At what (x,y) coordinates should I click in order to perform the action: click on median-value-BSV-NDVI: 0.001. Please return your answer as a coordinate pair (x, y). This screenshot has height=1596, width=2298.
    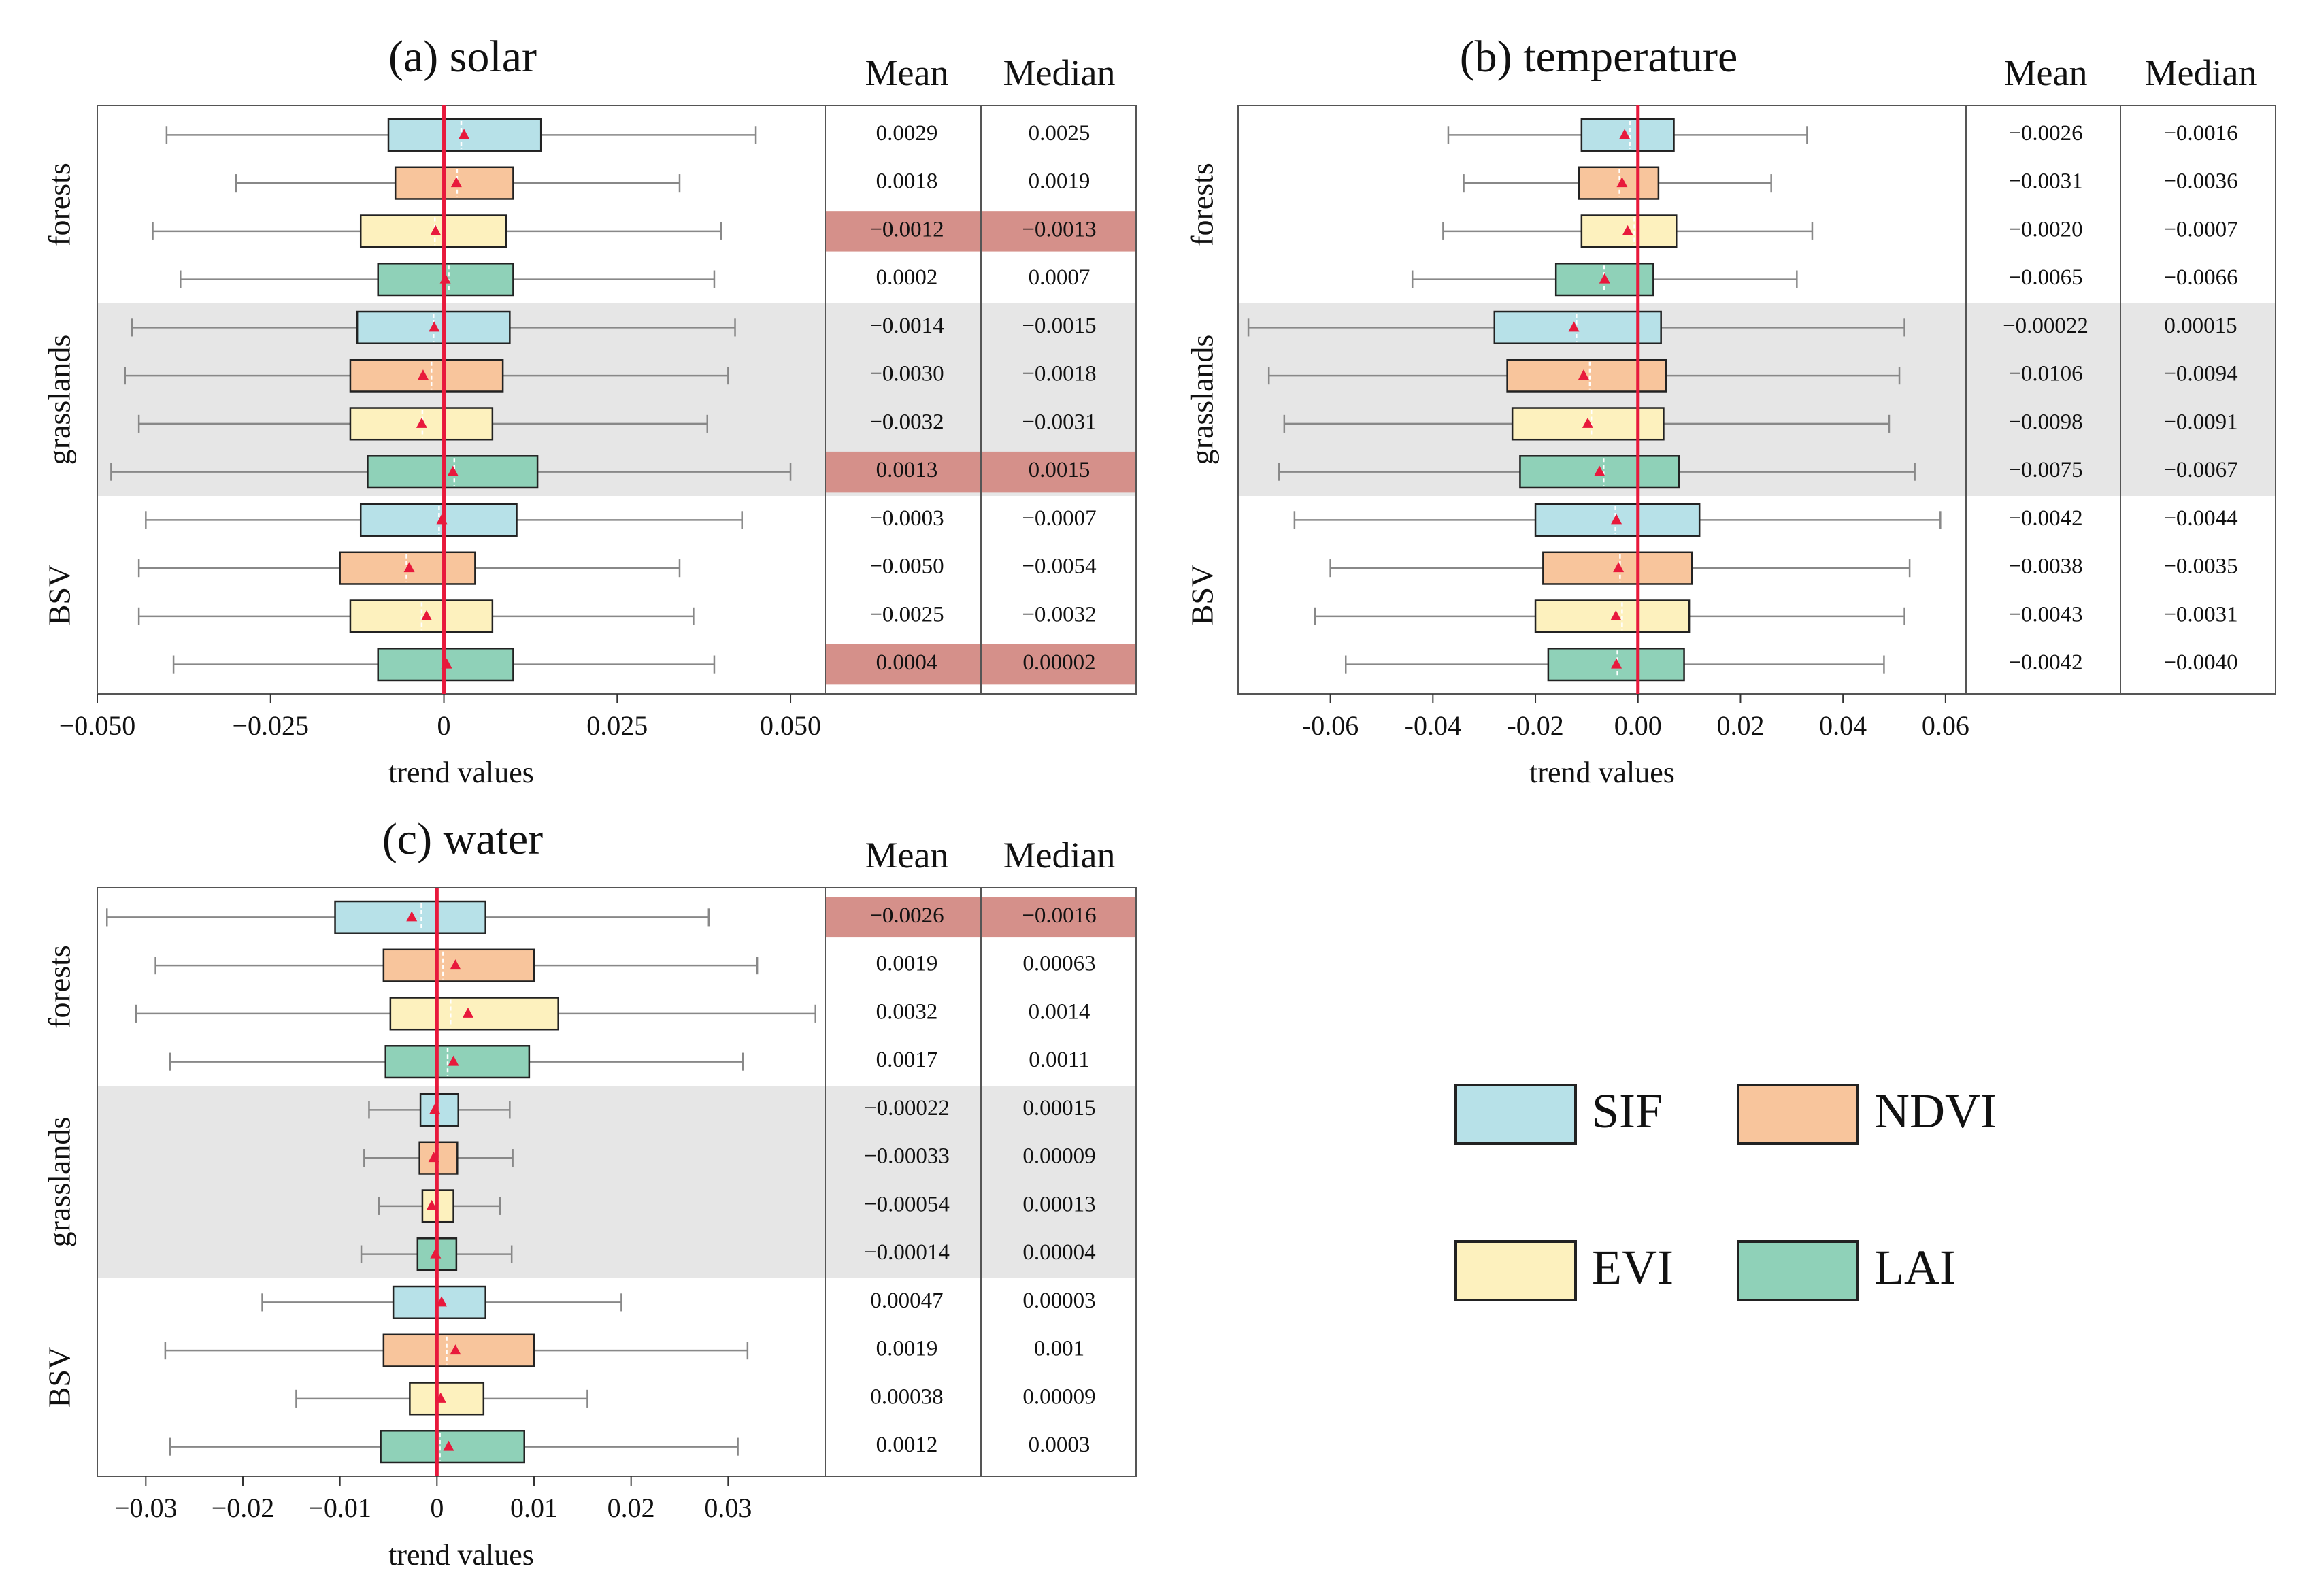
    Looking at the image, I should click on (1059, 1349).